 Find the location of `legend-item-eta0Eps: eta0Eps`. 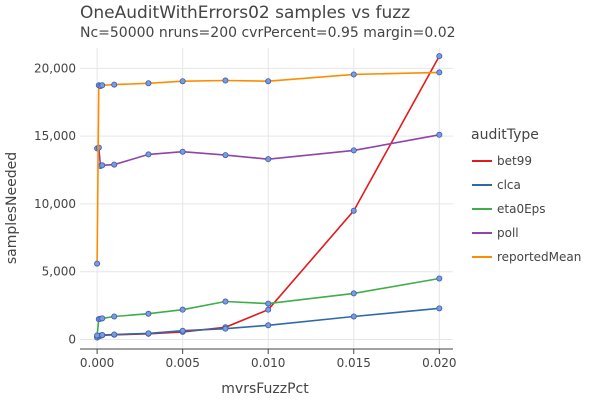

legend-item-eta0Eps: eta0Eps is located at coordinates (509, 209).